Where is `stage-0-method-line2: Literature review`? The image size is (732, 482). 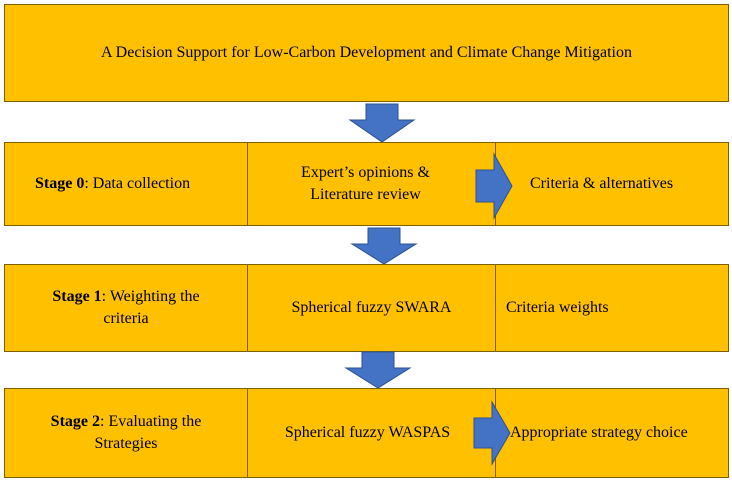
stage-0-method-line2: Literature review is located at coordinates (365, 194).